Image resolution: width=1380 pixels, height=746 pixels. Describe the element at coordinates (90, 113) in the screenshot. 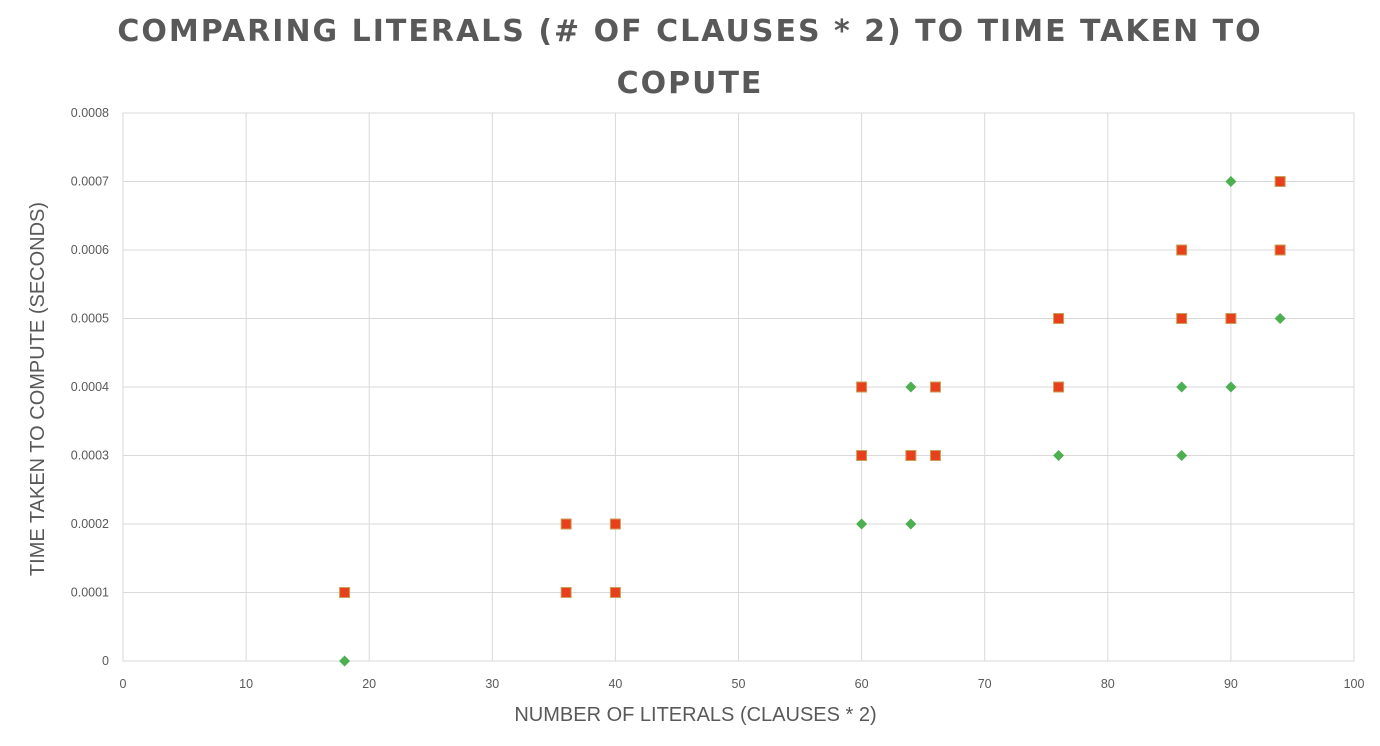

I see `y-tick-label: 0.0008` at that location.